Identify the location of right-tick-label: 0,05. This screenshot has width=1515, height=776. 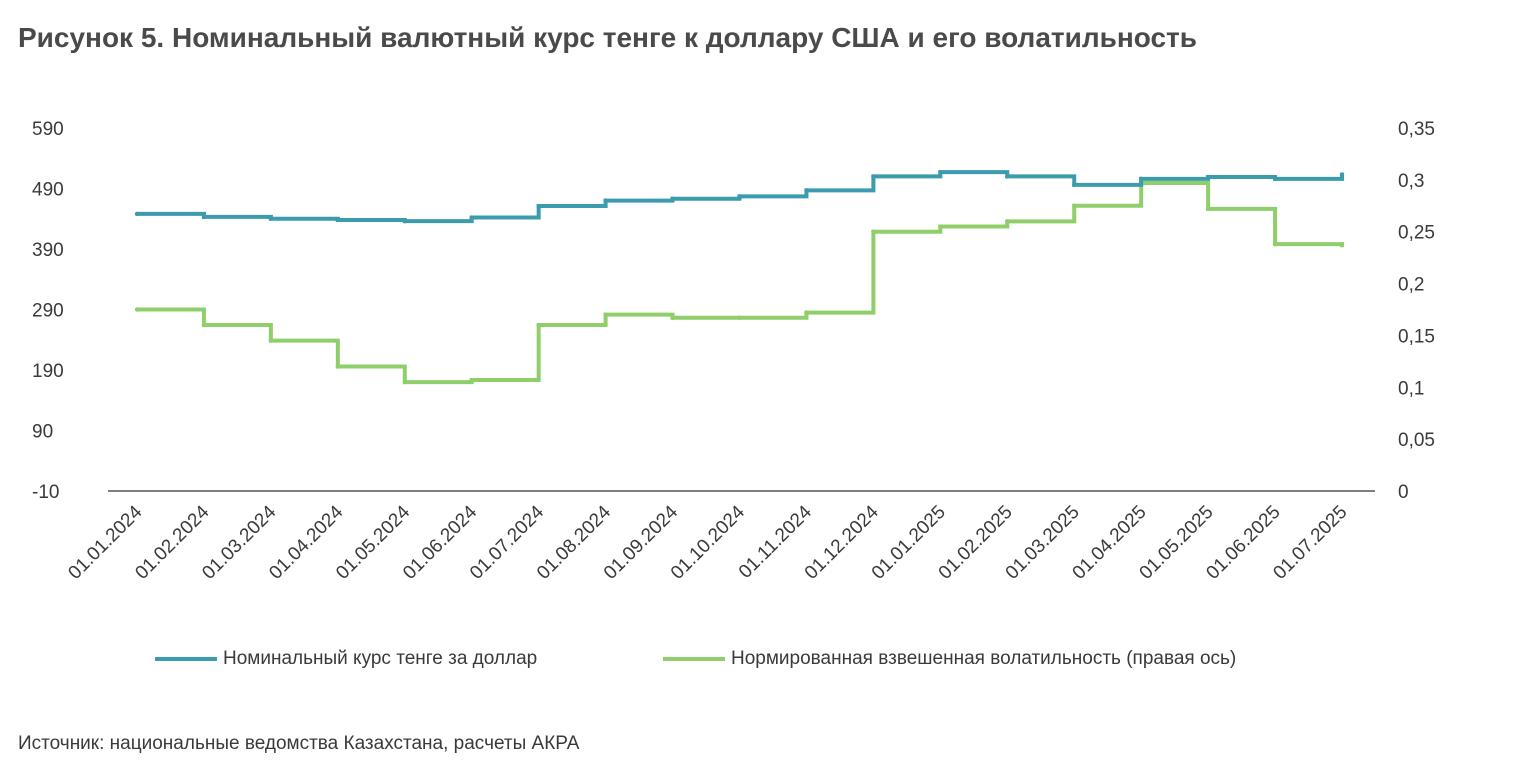
(1416, 440).